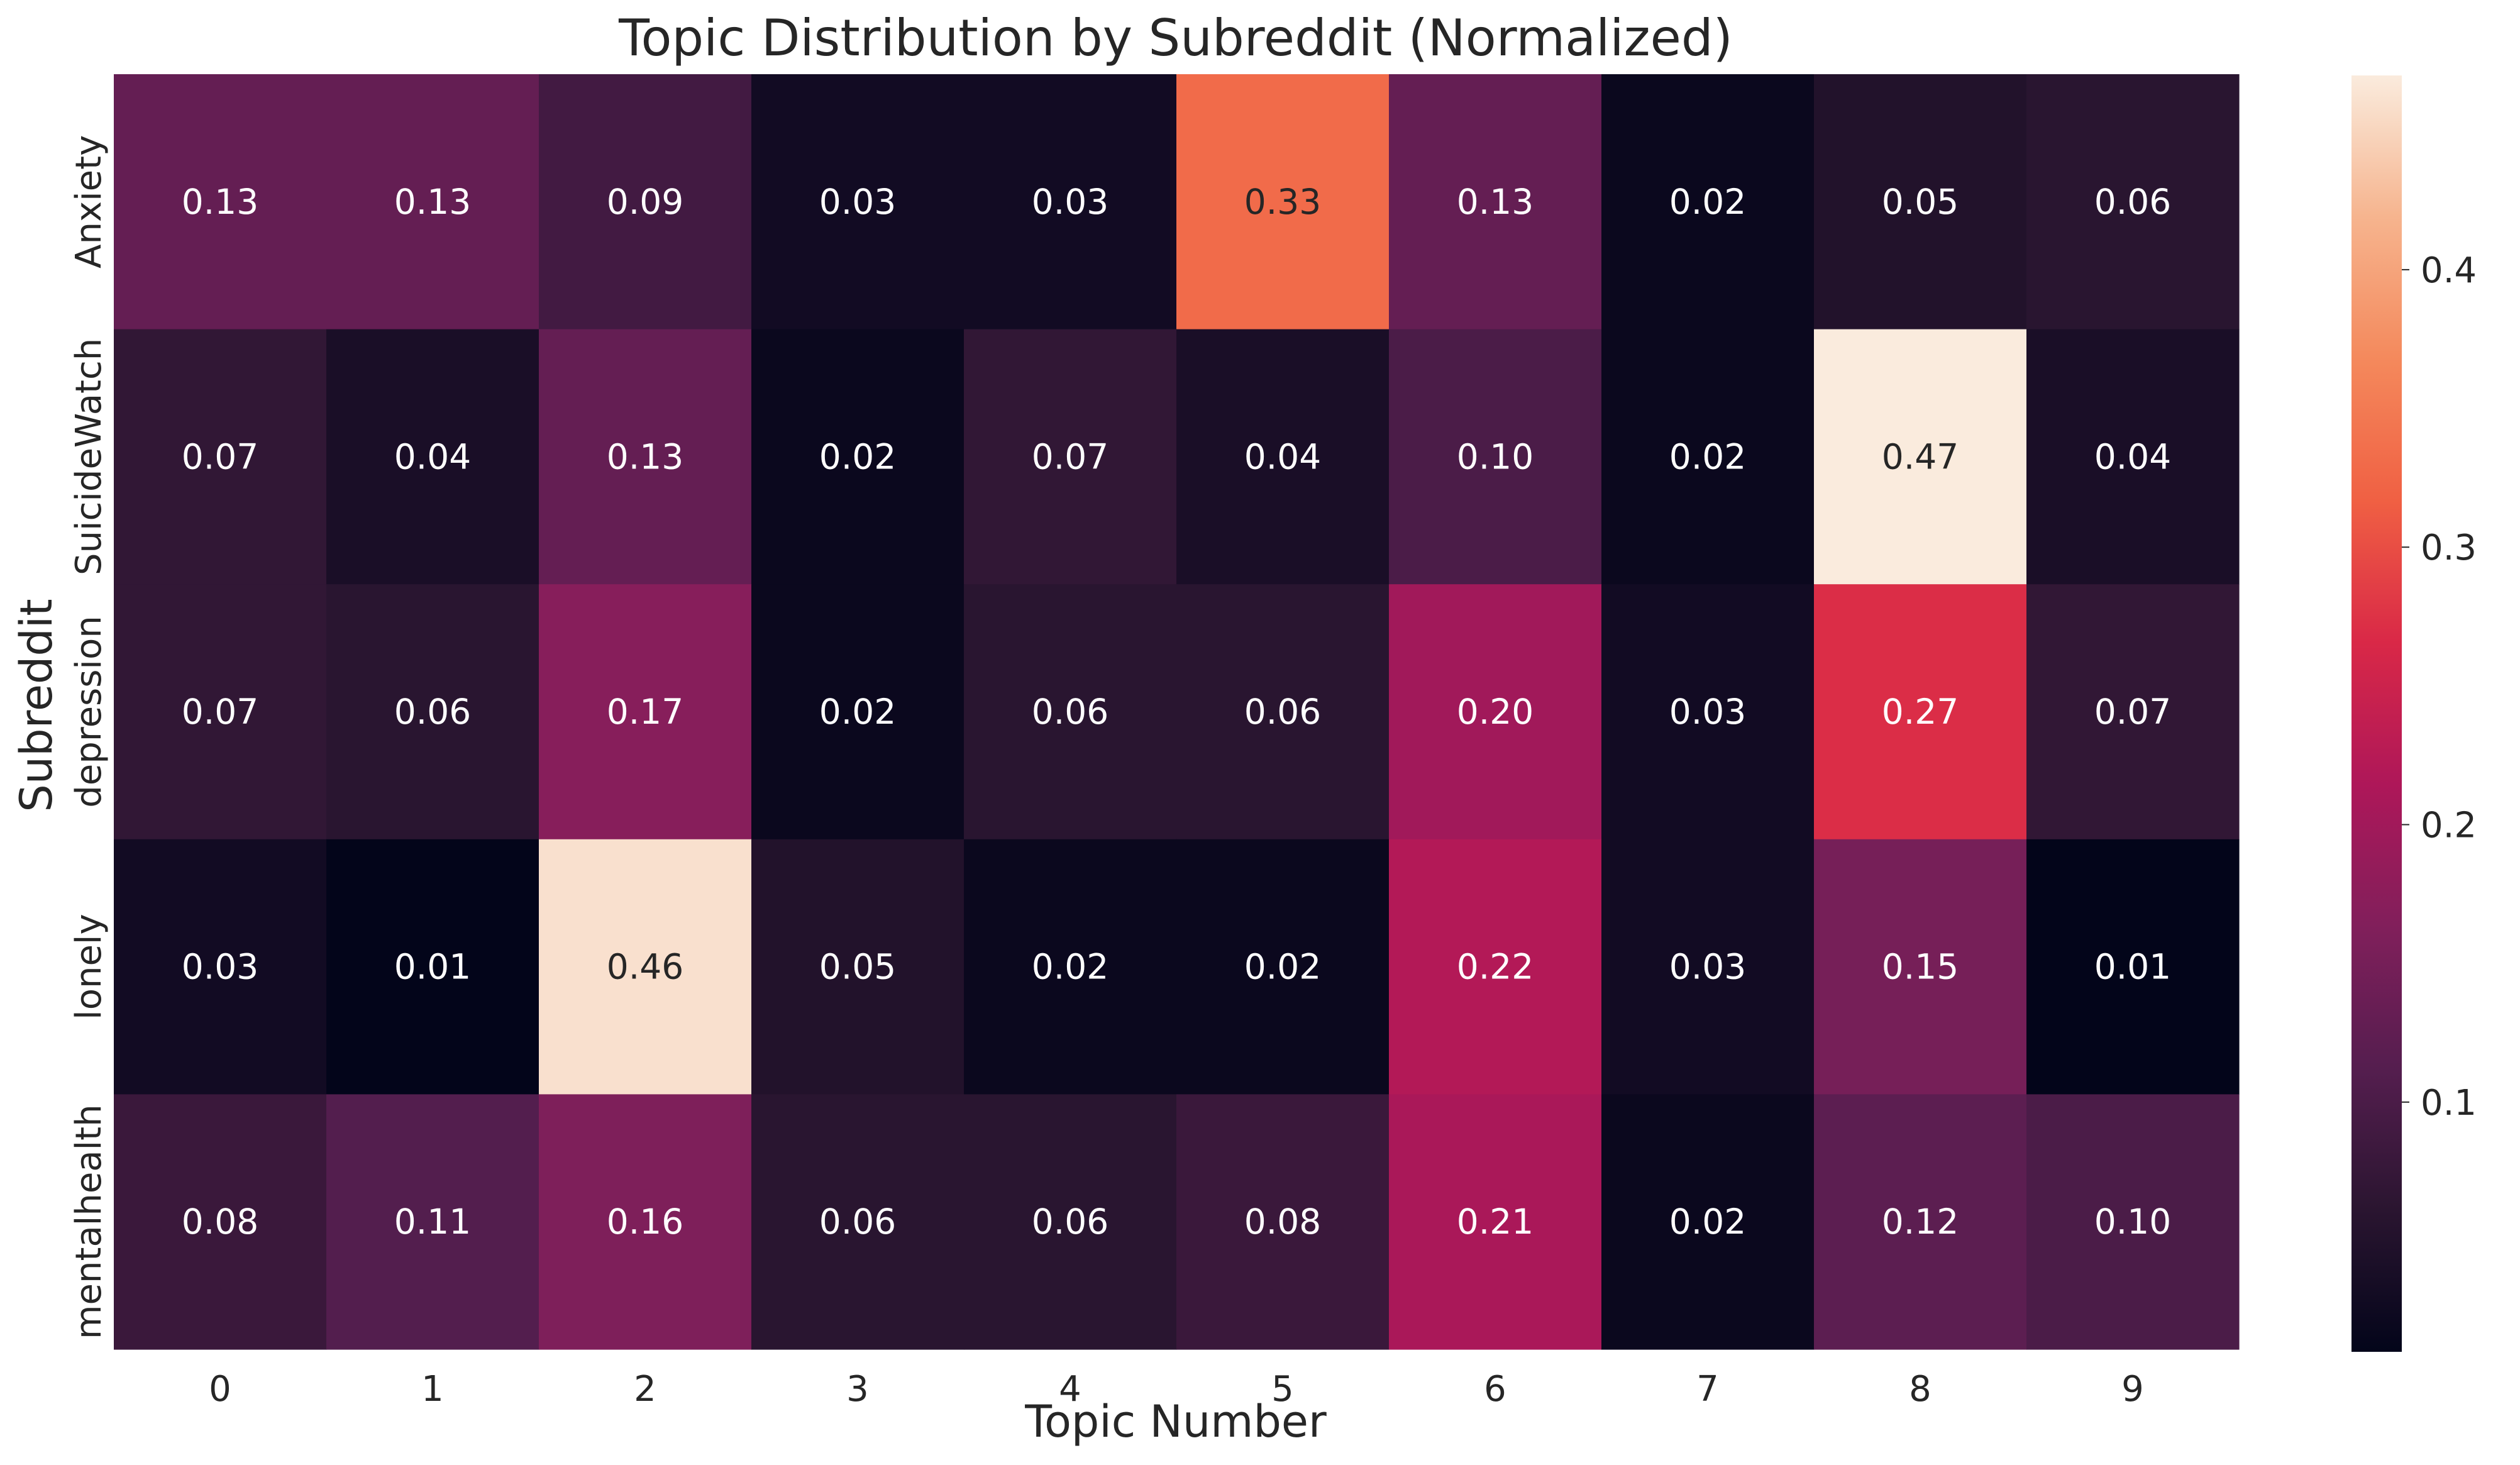 This screenshot has height=1465, width=2520. What do you see at coordinates (1920, 1222) in the screenshot?
I see `cell-value-label: 0.12` at bounding box center [1920, 1222].